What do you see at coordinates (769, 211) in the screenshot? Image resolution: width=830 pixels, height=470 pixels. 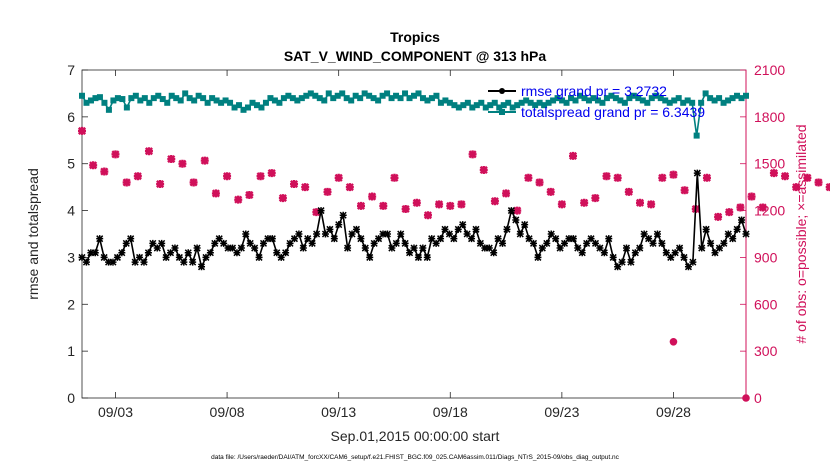 I see `y-right-tick-label: 1200` at bounding box center [769, 211].